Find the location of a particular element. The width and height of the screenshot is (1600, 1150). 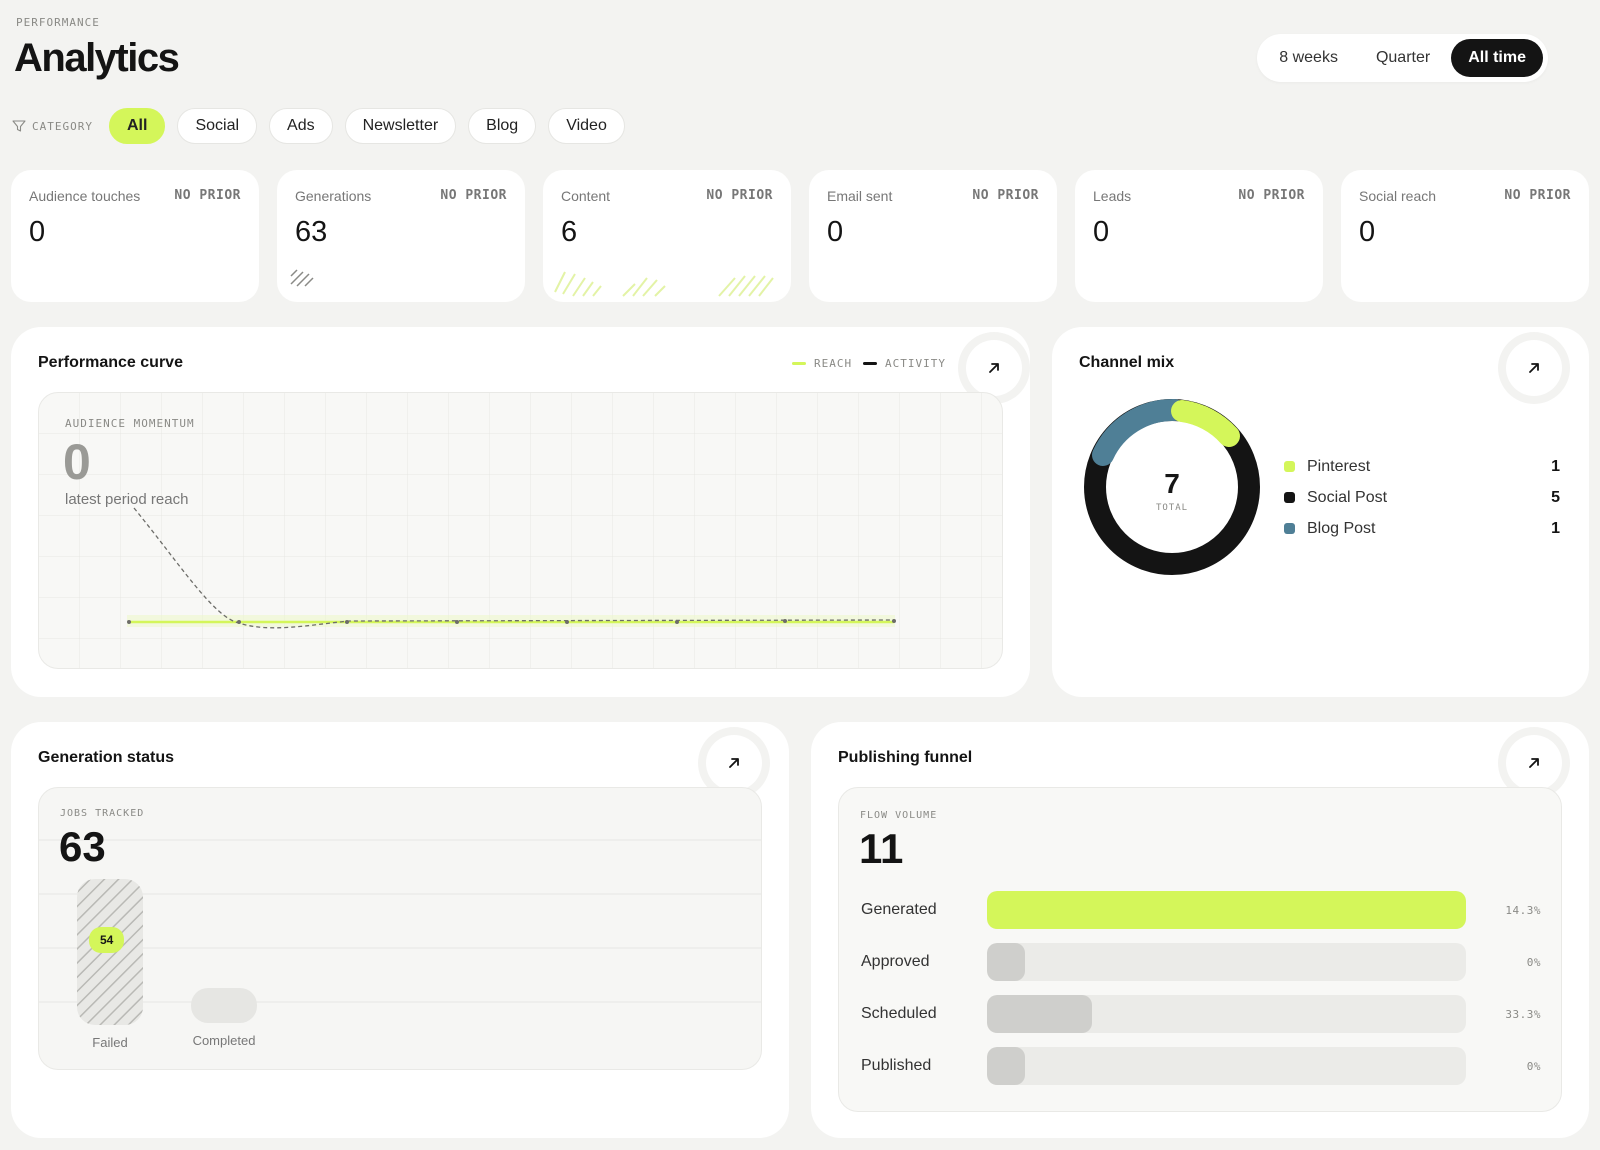

legend-item-social-post: Social Post 5 is located at coordinates (1422, 497).